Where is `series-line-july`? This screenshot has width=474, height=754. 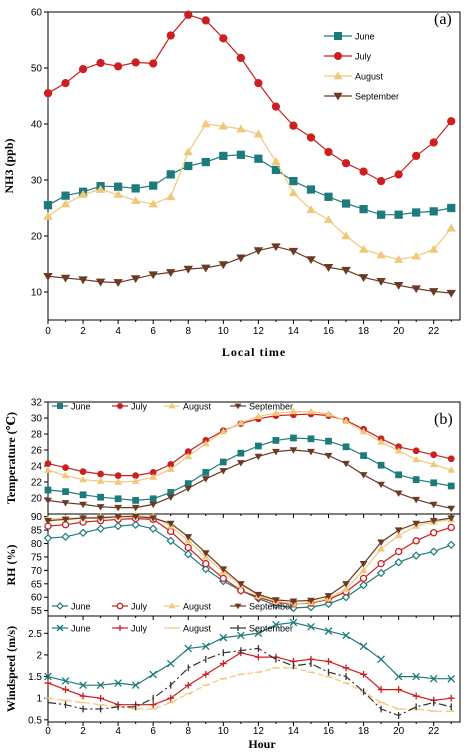
series-line-july is located at coordinates (249, 445).